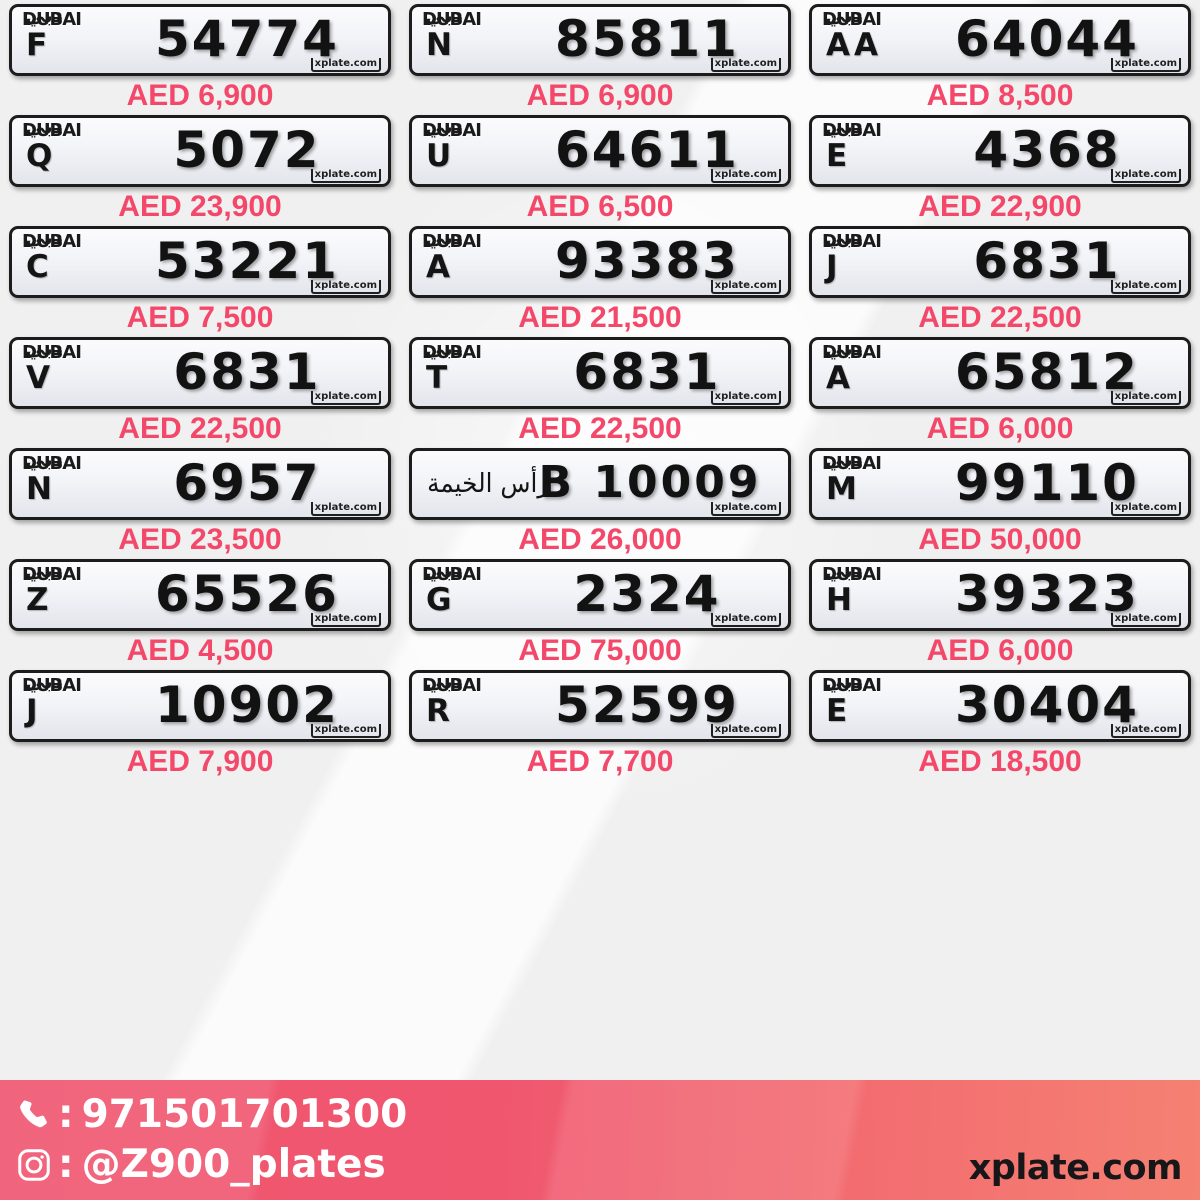 The height and width of the screenshot is (1200, 1200). I want to click on plate-number: 99110, so click(1047, 483).